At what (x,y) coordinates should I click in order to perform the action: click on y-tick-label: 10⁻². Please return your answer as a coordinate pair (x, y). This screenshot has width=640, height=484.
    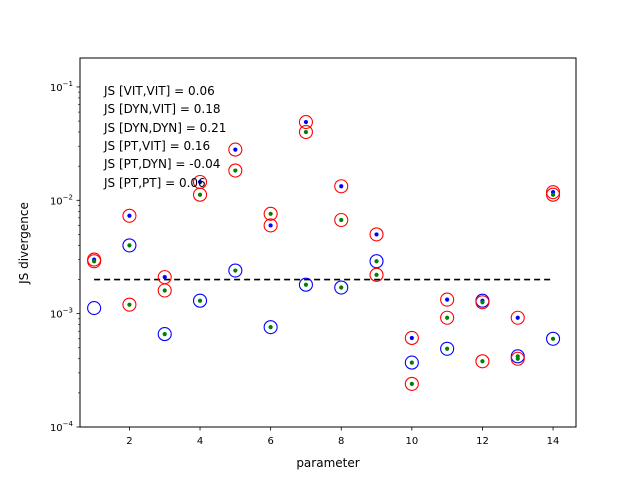
    Looking at the image, I should click on (61, 200).